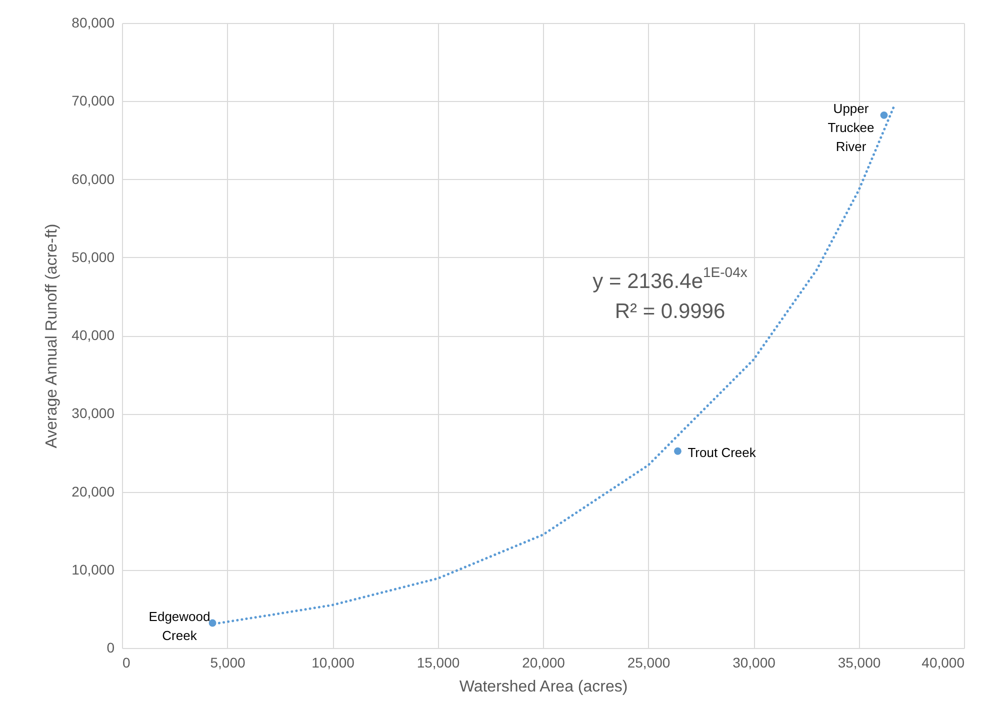  What do you see at coordinates (93, 22) in the screenshot?
I see `y-tick-label: 80,000` at bounding box center [93, 22].